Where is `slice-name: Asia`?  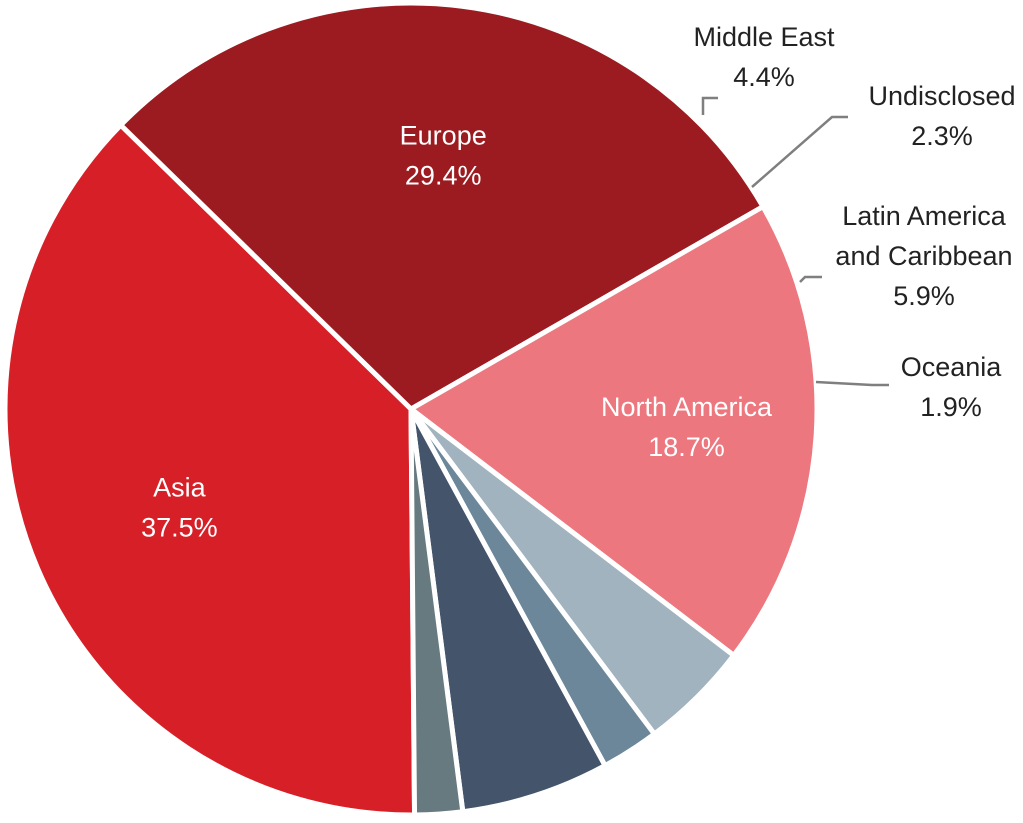
slice-name: Asia is located at coordinates (180, 488).